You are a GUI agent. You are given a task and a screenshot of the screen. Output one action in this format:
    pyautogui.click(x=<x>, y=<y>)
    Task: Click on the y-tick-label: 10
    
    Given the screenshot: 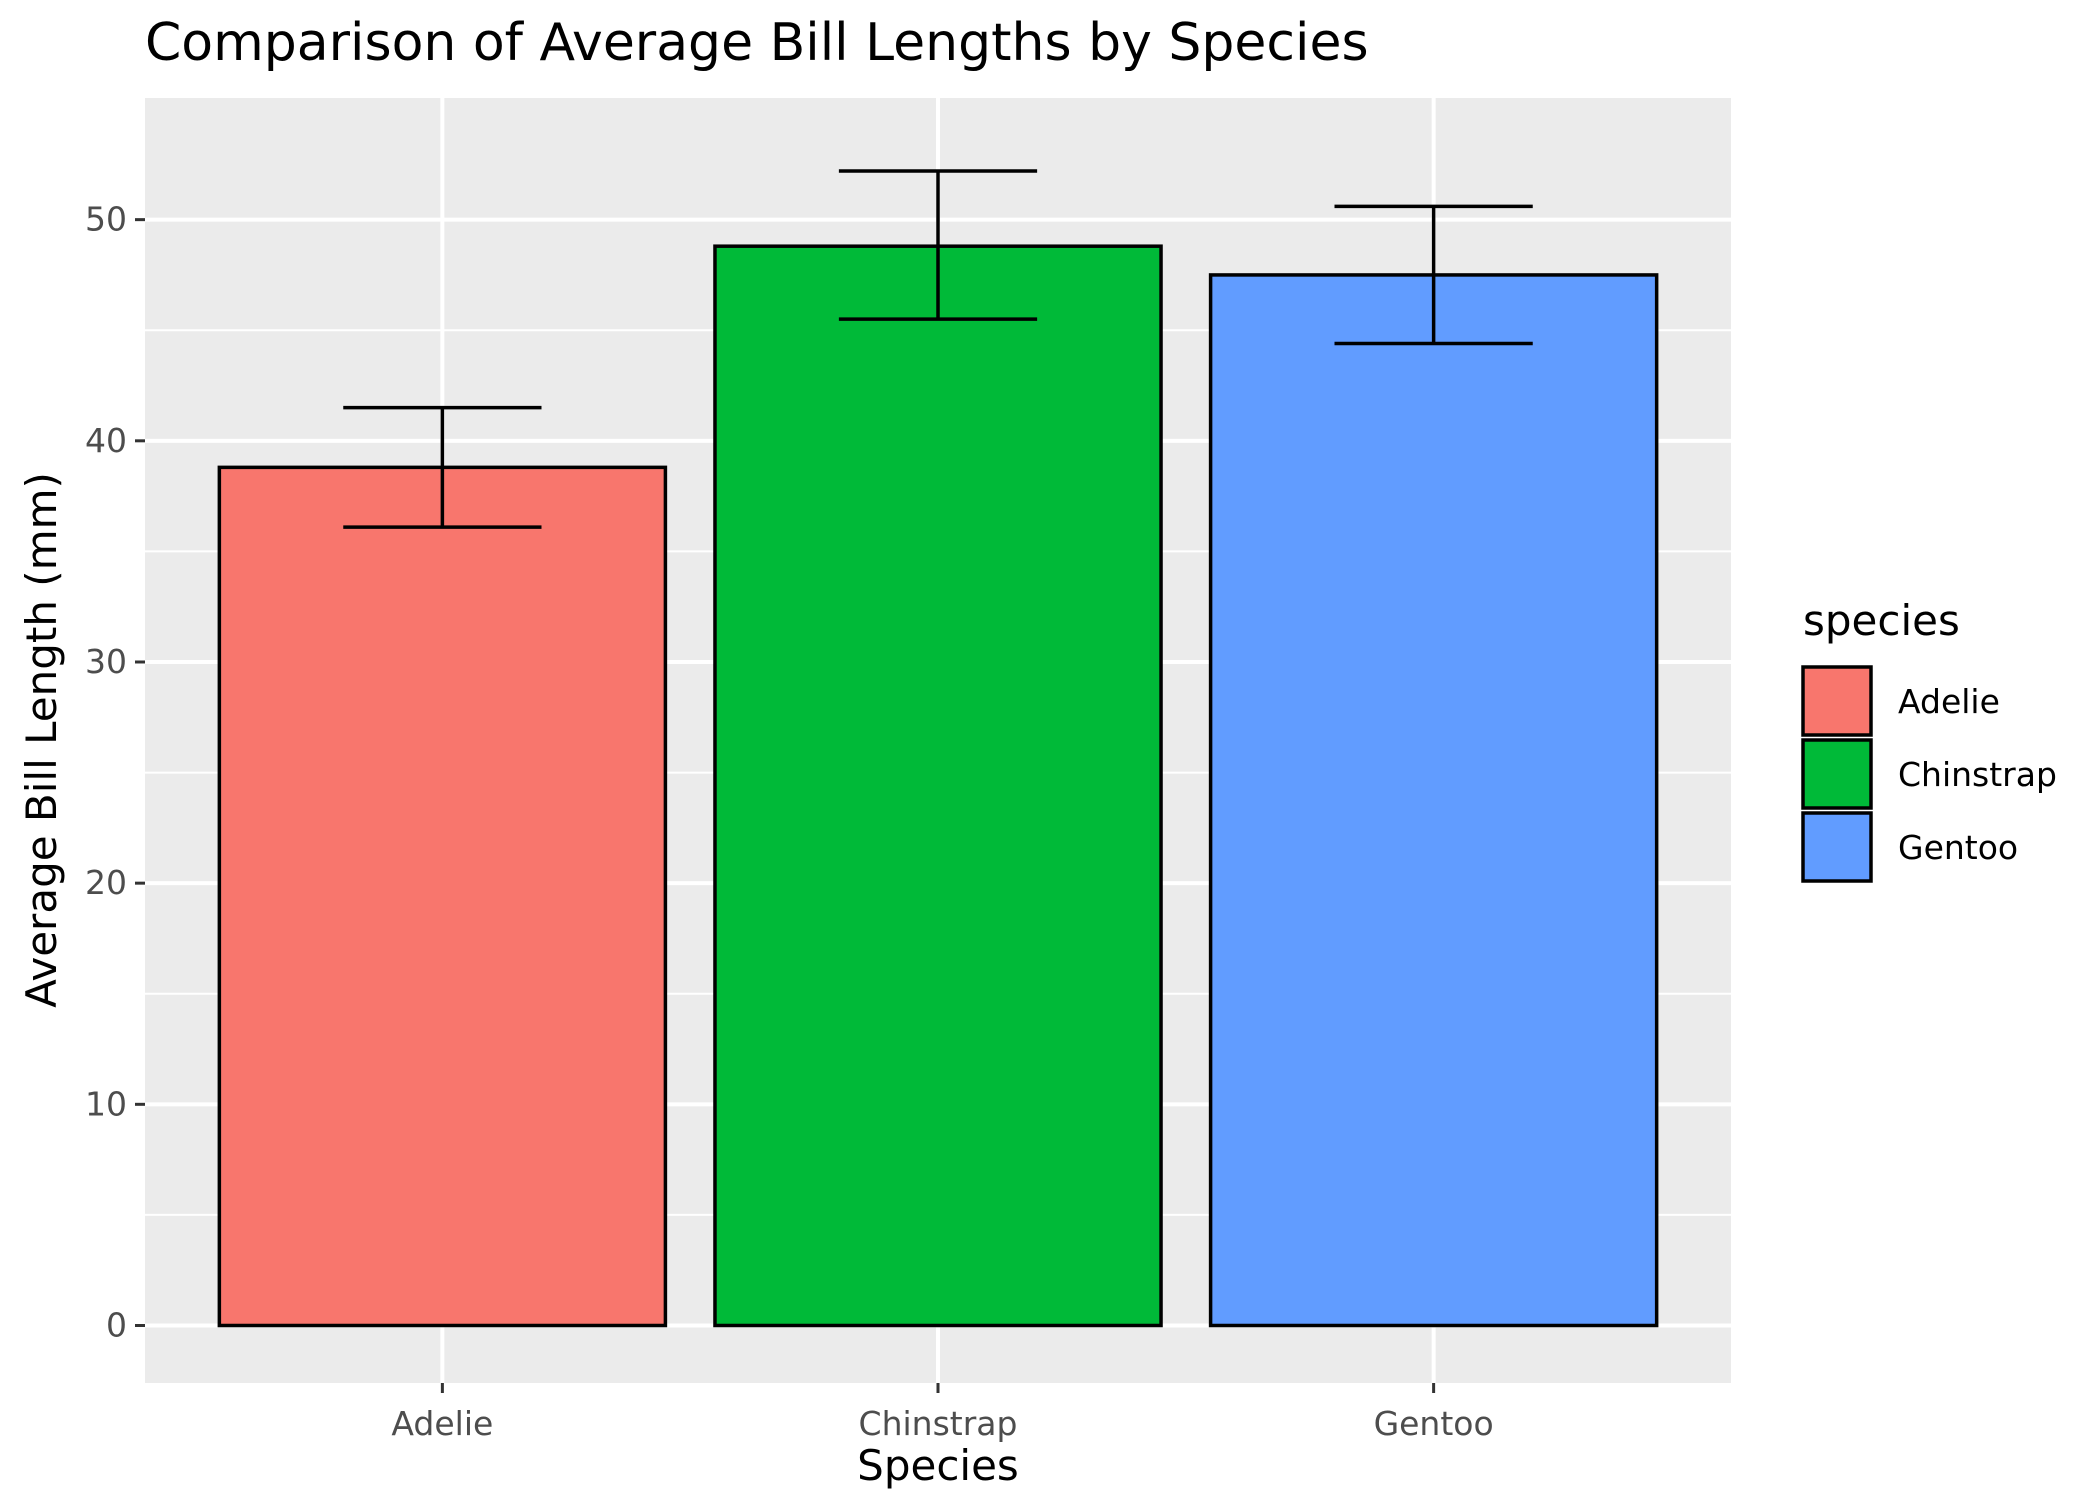 What is the action you would take?
    pyautogui.click(x=106, y=1103)
    